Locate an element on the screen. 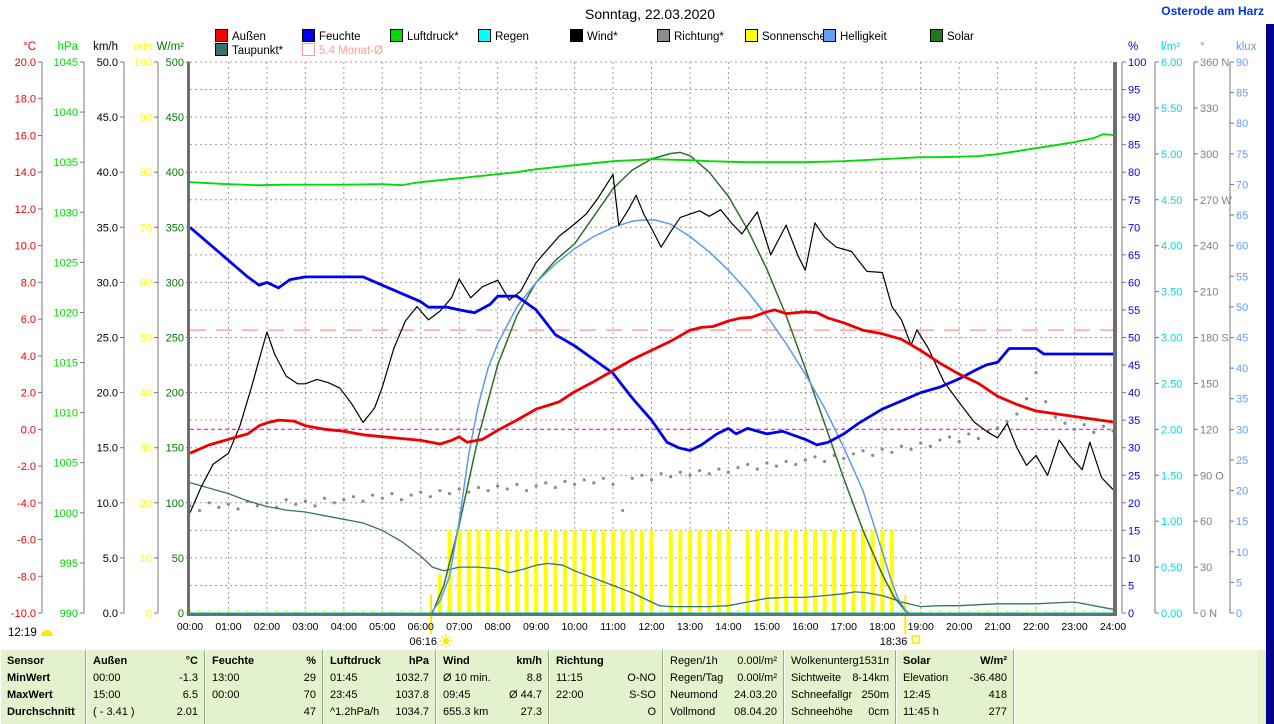 Image resolution: width=1274 pixels, height=724 pixels. table-cell-label: Regen/Tag is located at coordinates (697, 678).